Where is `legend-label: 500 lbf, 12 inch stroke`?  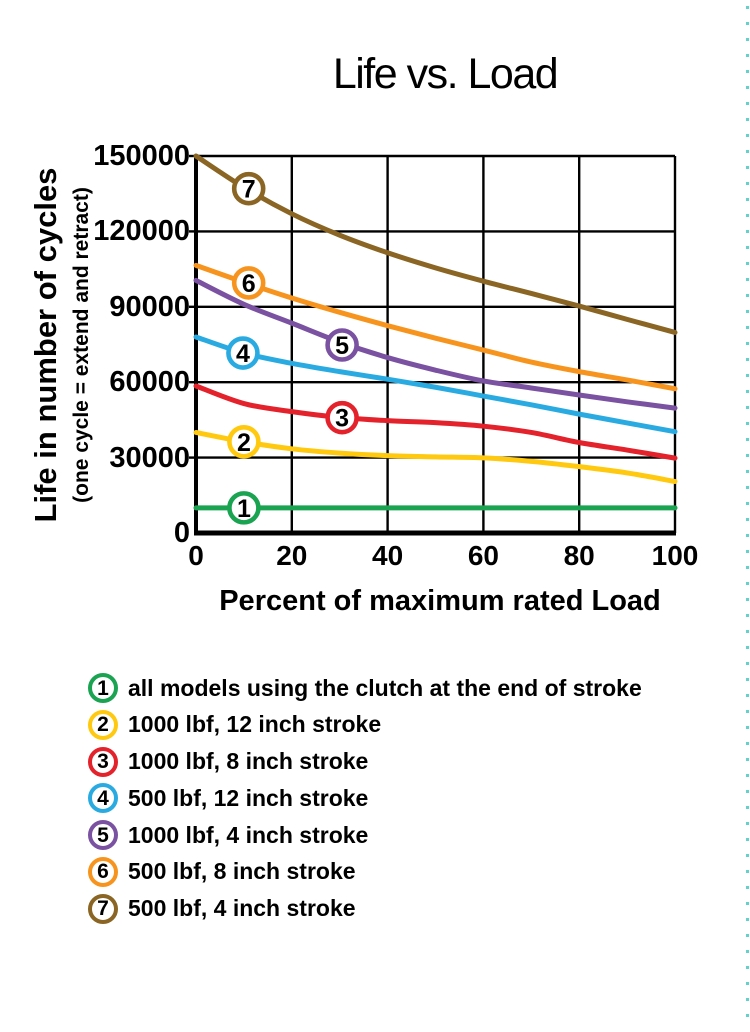
legend-label: 500 lbf, 12 inch stroke is located at coordinates (248, 797).